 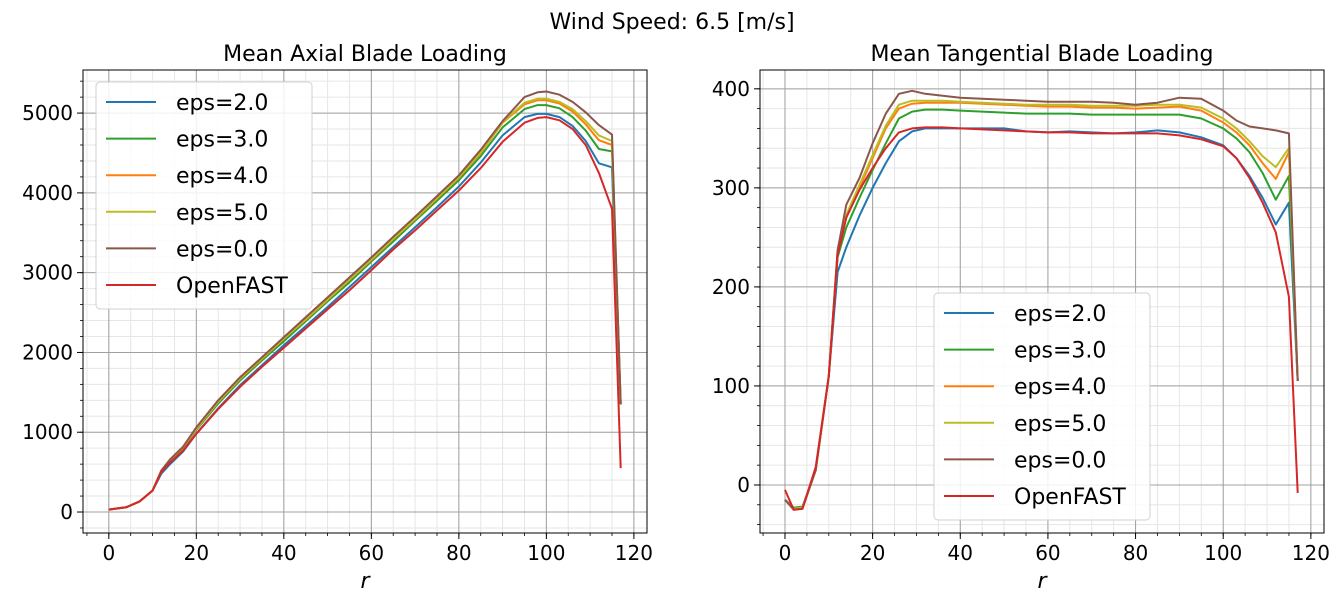 I want to click on y-tick-label: 400, so click(x=731, y=89).